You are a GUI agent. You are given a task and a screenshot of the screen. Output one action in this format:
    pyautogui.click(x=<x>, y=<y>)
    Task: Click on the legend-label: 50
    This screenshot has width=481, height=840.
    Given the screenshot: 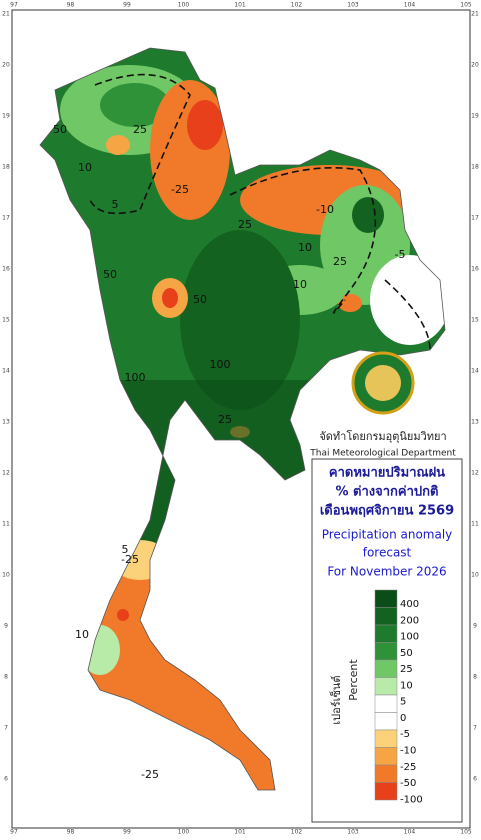 What is the action you would take?
    pyautogui.click(x=406, y=653)
    